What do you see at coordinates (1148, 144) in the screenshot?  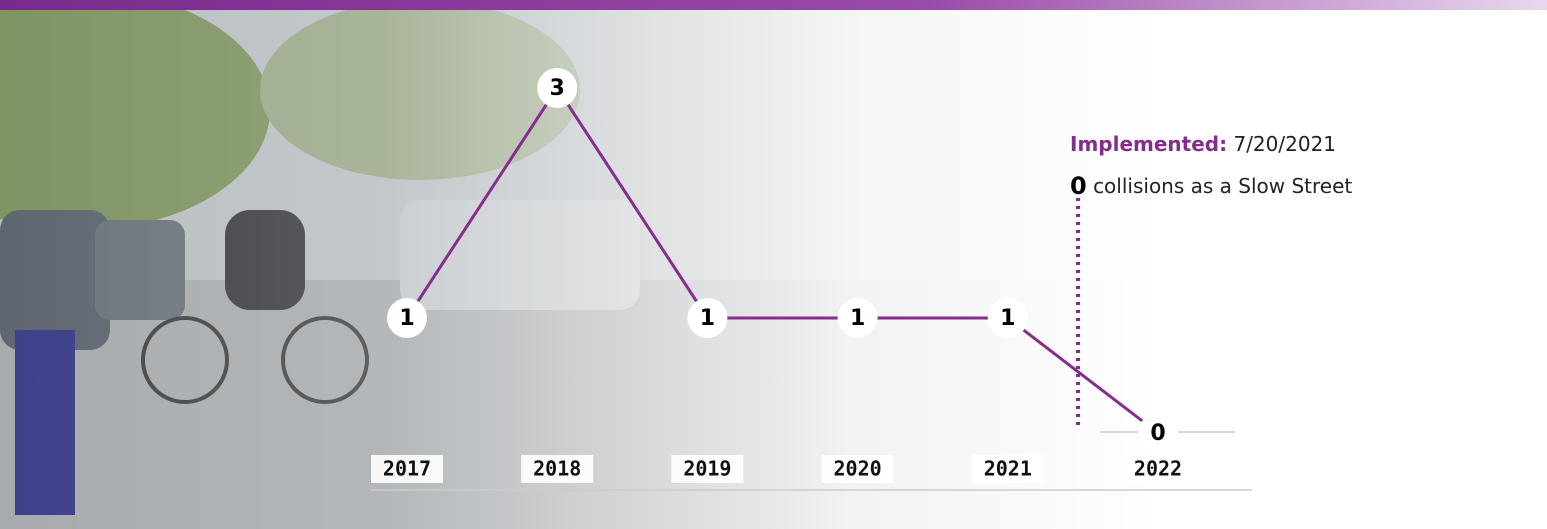 I see `annotation-label: Implemented:` at bounding box center [1148, 144].